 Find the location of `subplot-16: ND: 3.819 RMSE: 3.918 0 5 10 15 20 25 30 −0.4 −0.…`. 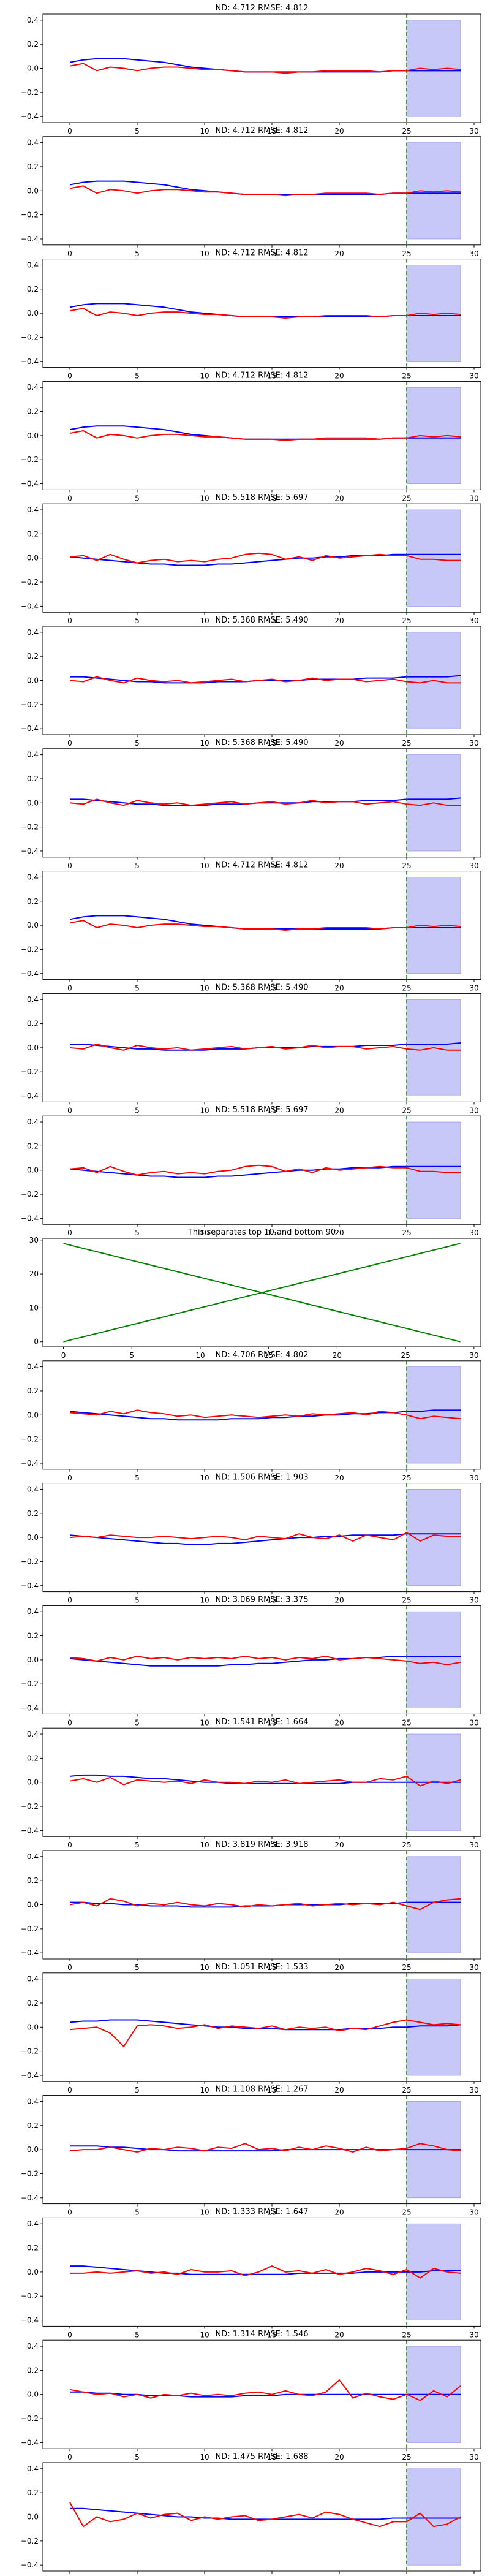

subplot-16: ND: 3.819 RMSE: 3.918 0 5 10 15 20 25 30 −0.4 −0.… is located at coordinates (251, 1906).